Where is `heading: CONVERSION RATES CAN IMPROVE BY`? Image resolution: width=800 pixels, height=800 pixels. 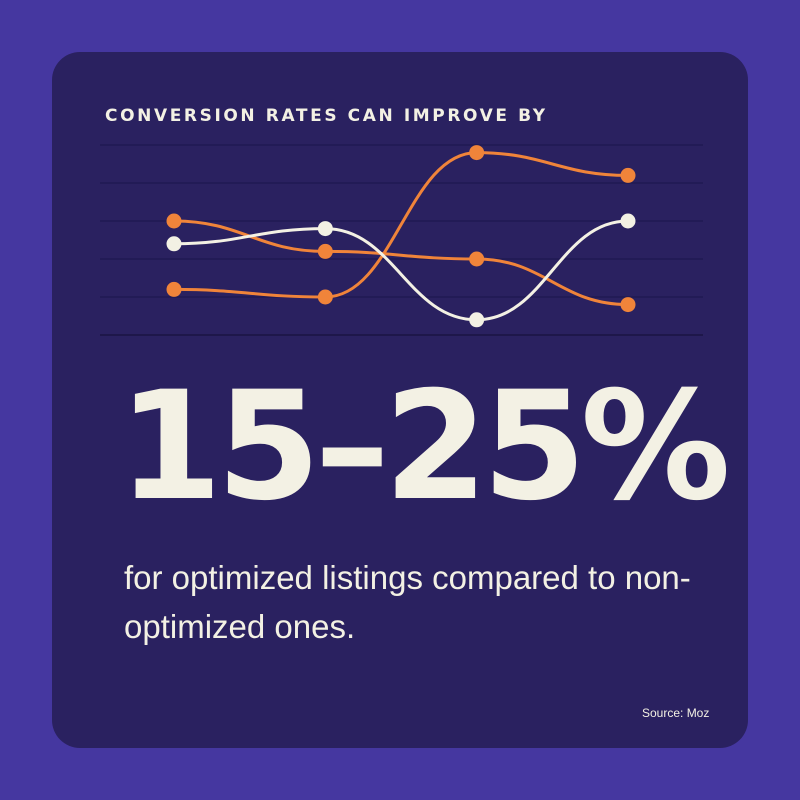
heading: CONVERSION RATES CAN IMPROVE BY is located at coordinates (326, 116).